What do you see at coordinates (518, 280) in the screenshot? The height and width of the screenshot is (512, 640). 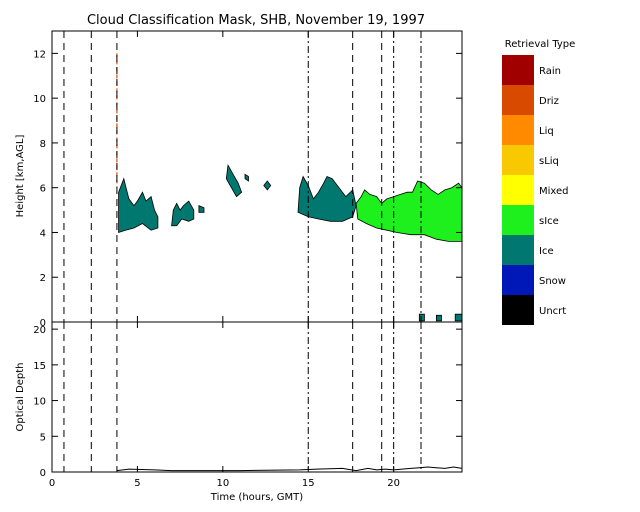 I see `legend-swatch-snow` at bounding box center [518, 280].